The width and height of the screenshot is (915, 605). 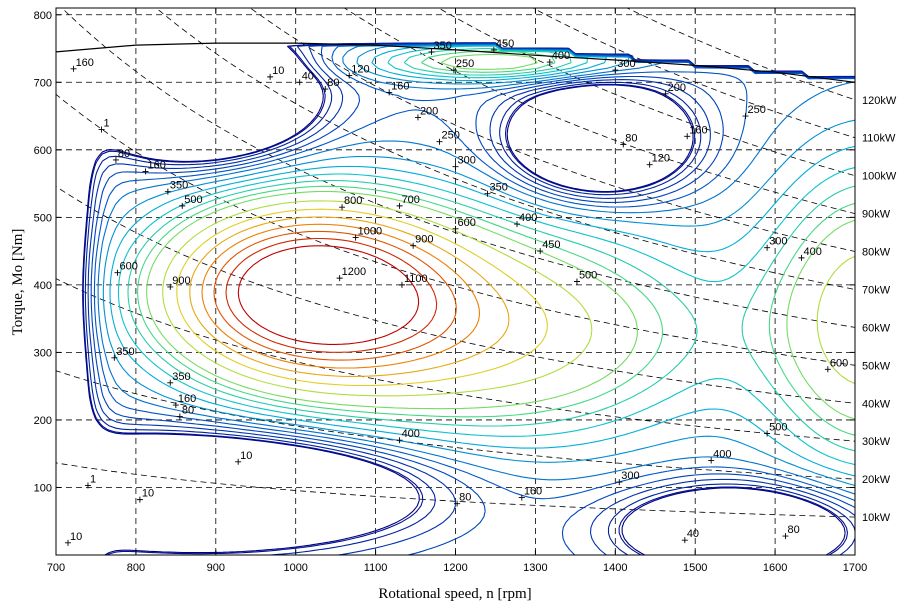 What do you see at coordinates (43, 421) in the screenshot?
I see `y-tick-label: 200` at bounding box center [43, 421].